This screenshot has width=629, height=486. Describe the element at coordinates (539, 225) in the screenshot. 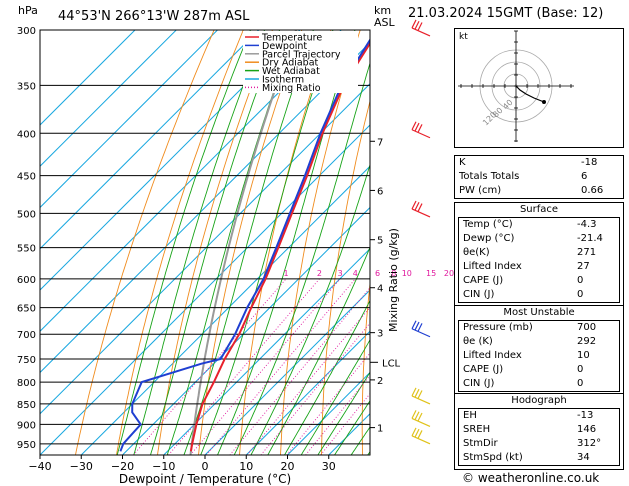

I see `table-row: Temp (°C) -4.3` at that location.